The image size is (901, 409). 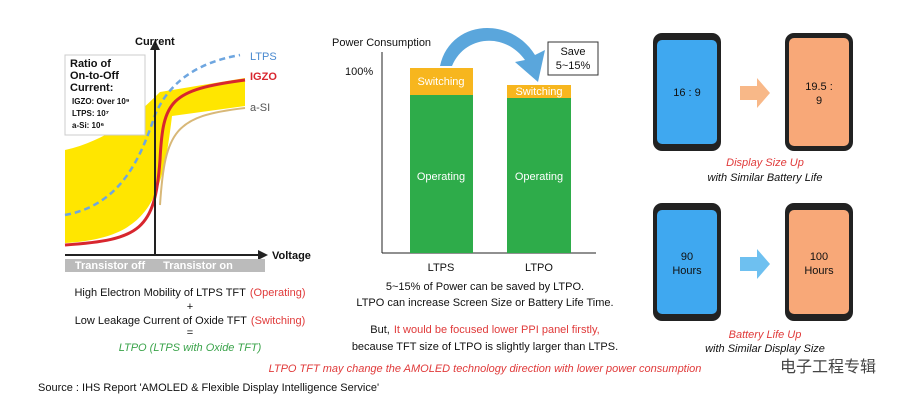 I want to click on caption-text: High Electron Mobility of LTPS TFT, so click(x=160, y=293).